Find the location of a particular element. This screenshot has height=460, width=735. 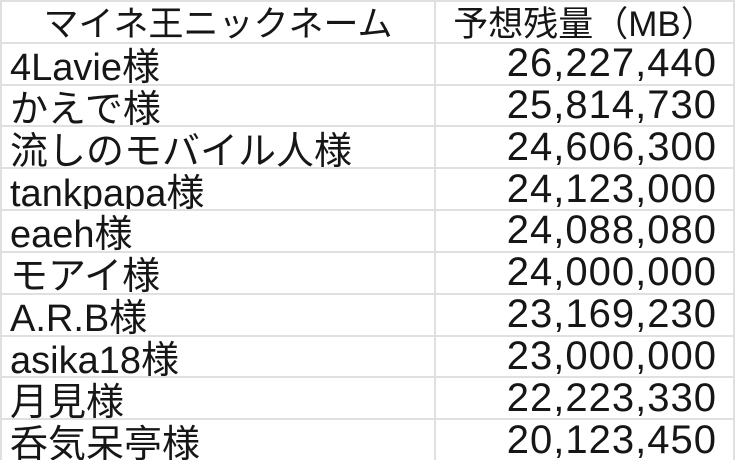

table-header-row: マイネ王ニックネーム 予想残量（MB） is located at coordinates (367, 22).